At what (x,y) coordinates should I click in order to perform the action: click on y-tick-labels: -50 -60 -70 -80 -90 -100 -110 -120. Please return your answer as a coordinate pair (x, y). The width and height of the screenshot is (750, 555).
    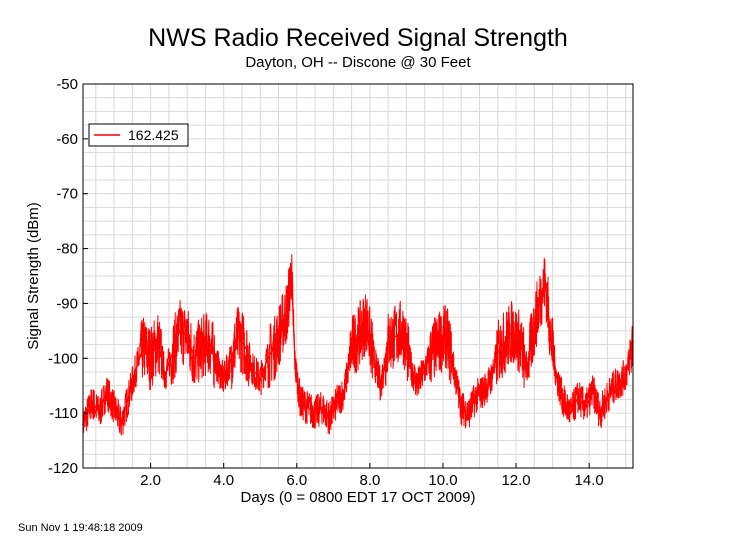
    Looking at the image, I should click on (68, 276).